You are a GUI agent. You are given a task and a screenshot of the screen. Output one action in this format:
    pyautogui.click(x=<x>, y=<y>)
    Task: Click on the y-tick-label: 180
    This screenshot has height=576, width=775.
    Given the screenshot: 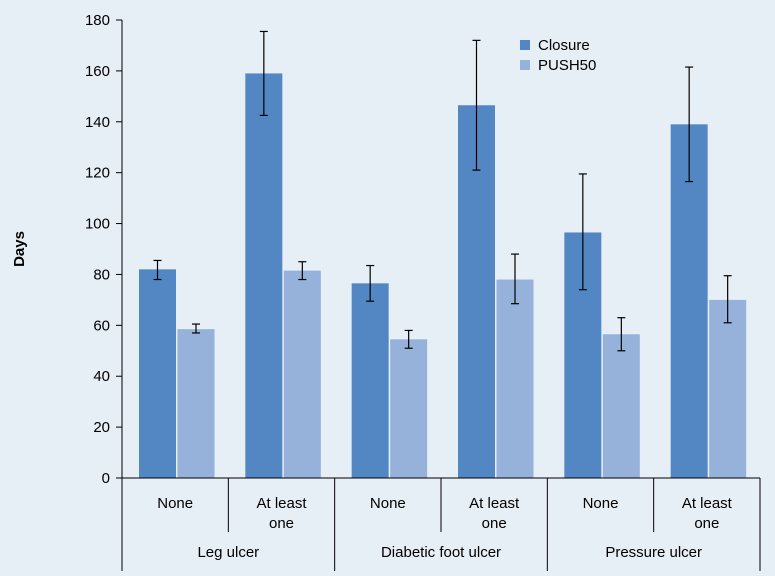 What is the action you would take?
    pyautogui.click(x=97, y=20)
    